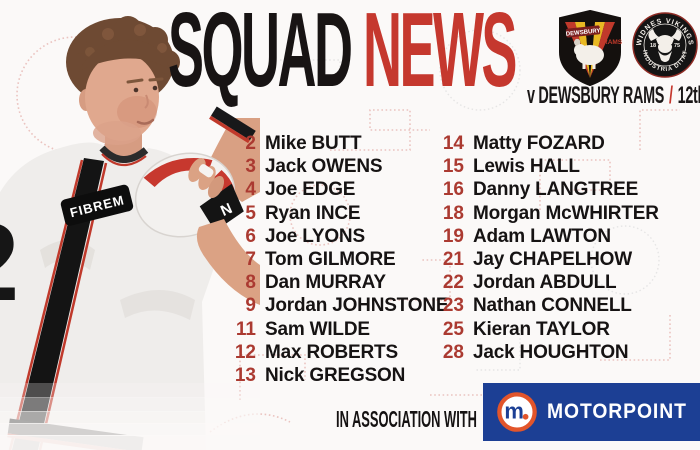 The width and height of the screenshot is (700, 450). I want to click on roster-row: 7 Tom GILMORE, so click(330, 259).